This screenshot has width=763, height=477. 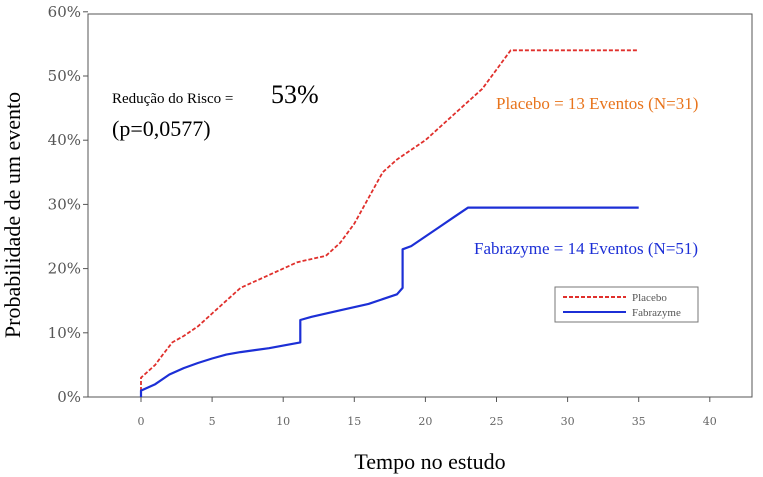 I want to click on risk-annotation: Redução do Risco = 53% (p=0,0577), so click(x=215, y=110).